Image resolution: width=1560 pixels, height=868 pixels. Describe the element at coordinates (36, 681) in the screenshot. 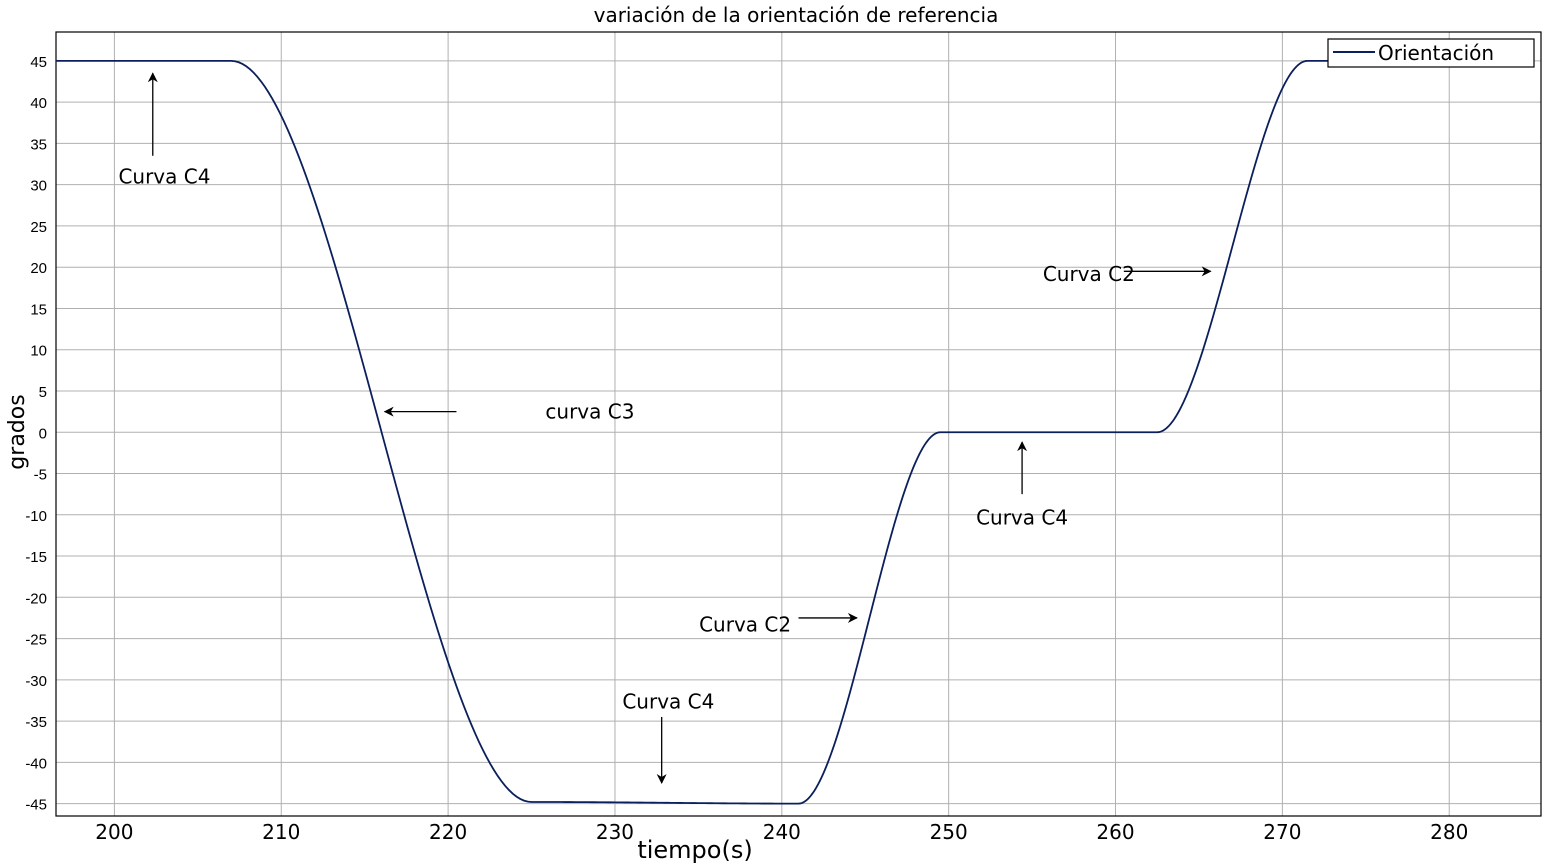

I see `y-tick-label: -30` at that location.